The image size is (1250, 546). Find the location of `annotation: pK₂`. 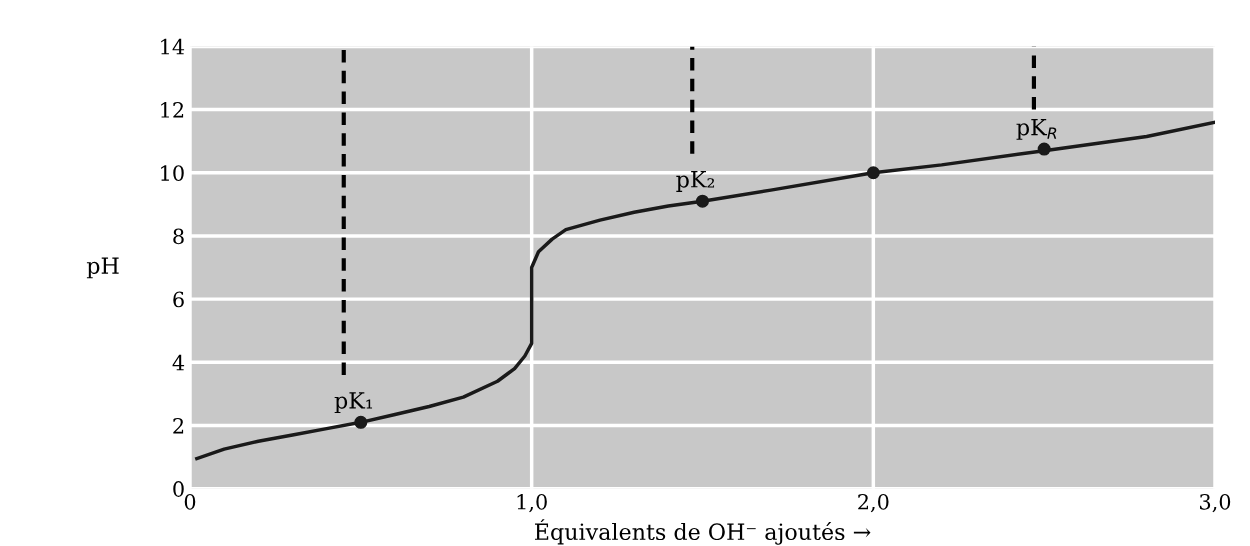

annotation: pK₂ is located at coordinates (695, 181).